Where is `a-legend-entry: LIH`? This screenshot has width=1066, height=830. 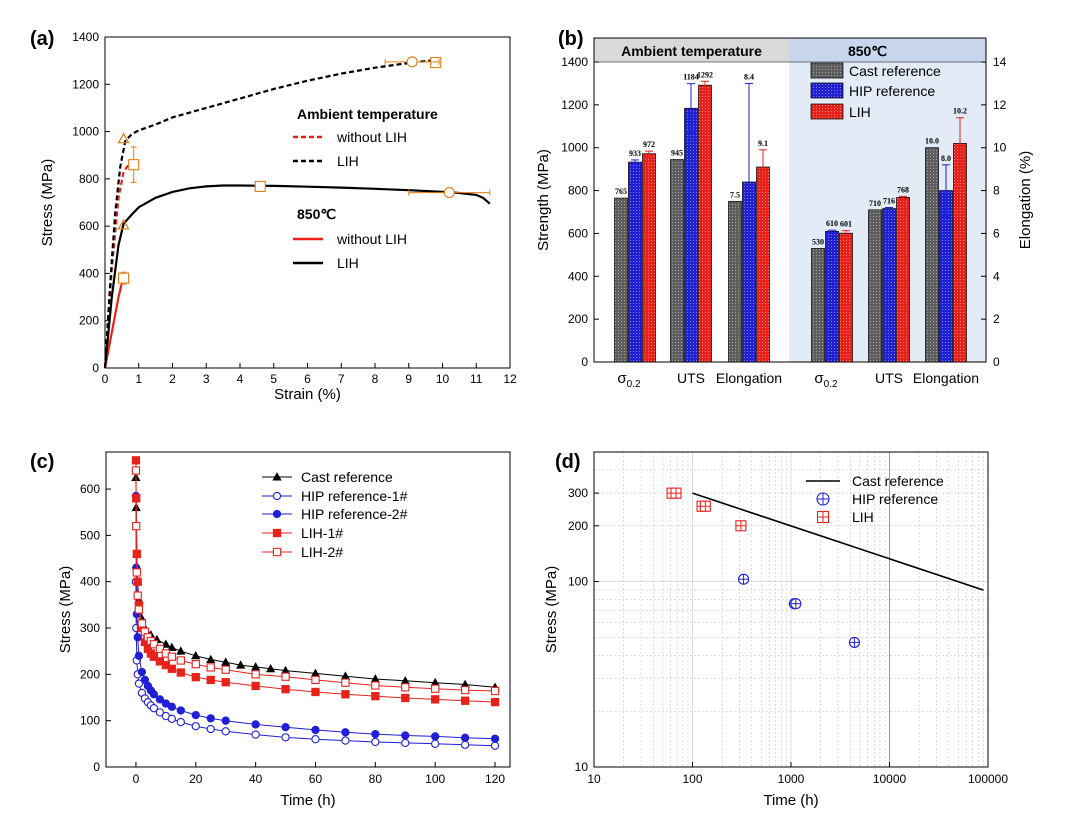
a-legend-entry: LIH is located at coordinates (348, 161).